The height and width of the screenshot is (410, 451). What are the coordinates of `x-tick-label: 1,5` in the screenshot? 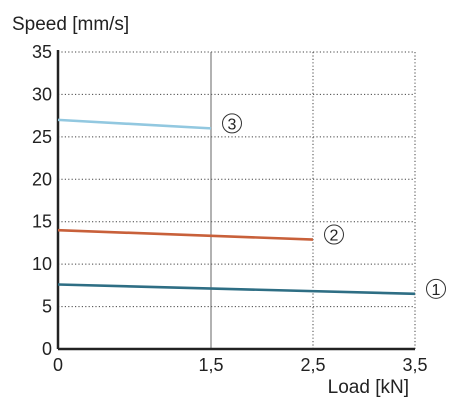 It's located at (210, 365).